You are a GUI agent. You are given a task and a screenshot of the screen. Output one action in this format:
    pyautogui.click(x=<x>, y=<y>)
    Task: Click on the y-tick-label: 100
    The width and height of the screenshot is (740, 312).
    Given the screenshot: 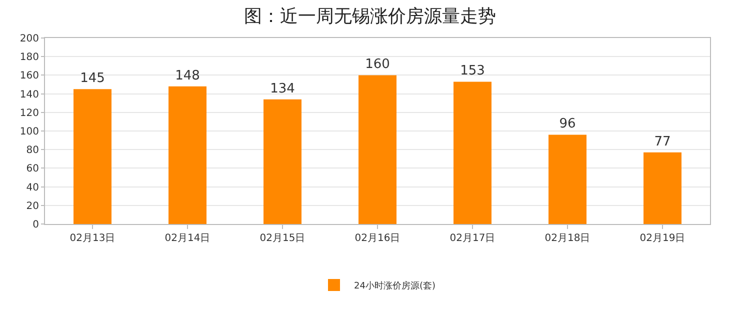 What is the action you would take?
    pyautogui.click(x=29, y=132)
    